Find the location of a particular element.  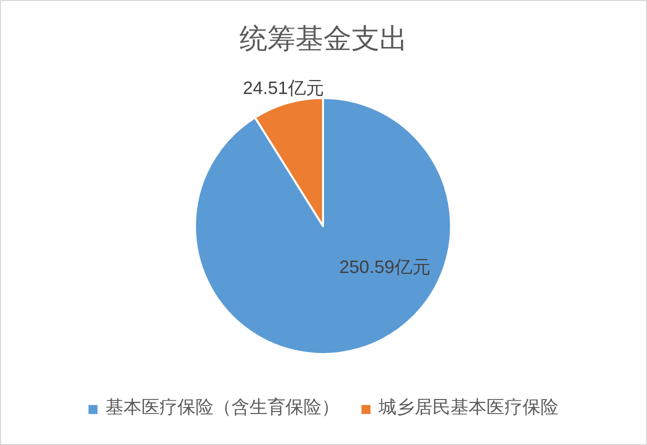

title: 统筹基金支出 is located at coordinates (324, 38).